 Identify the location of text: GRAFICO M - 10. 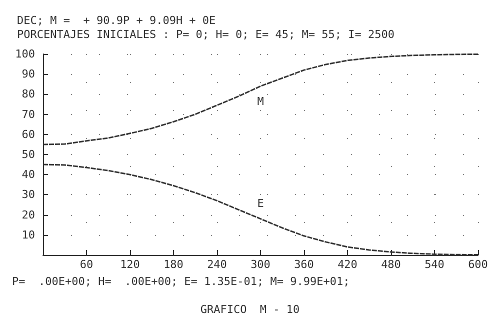
(250, 309).